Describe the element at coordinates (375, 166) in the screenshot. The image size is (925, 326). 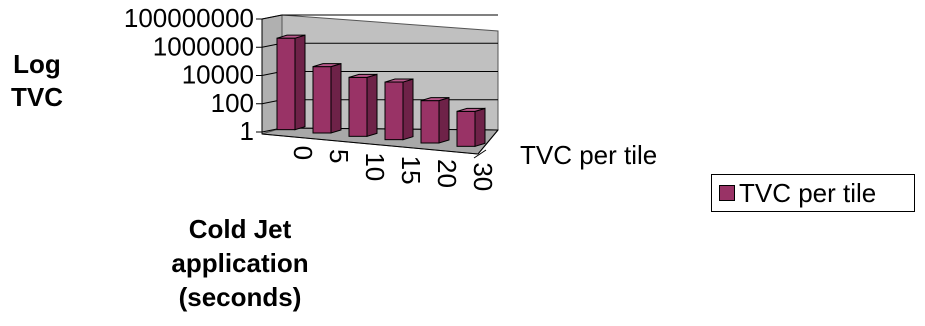
I see `x-tick-label: 10` at that location.